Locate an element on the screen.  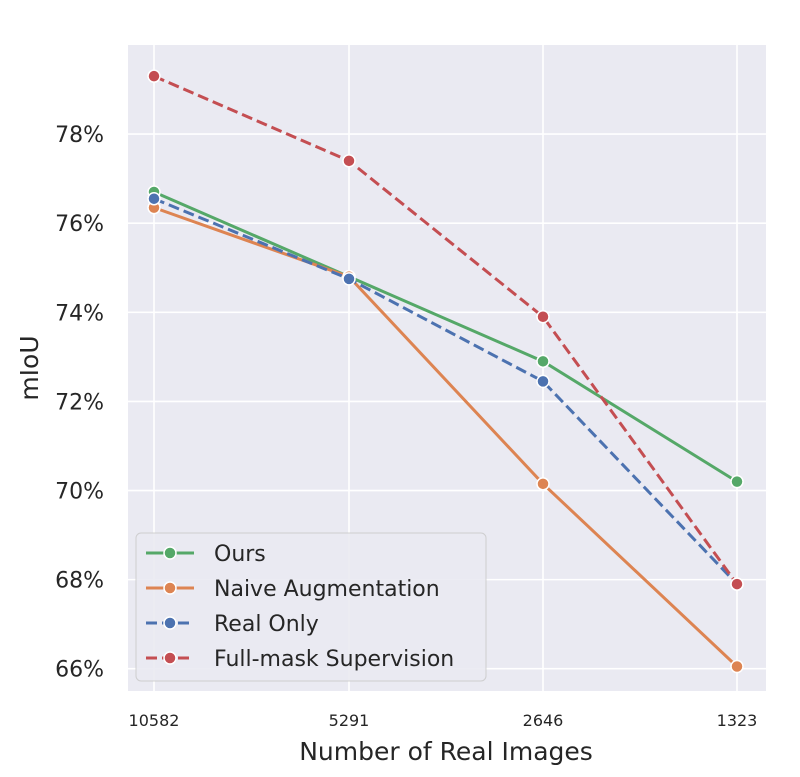
x-tick-label: 10582 is located at coordinates (154, 720).